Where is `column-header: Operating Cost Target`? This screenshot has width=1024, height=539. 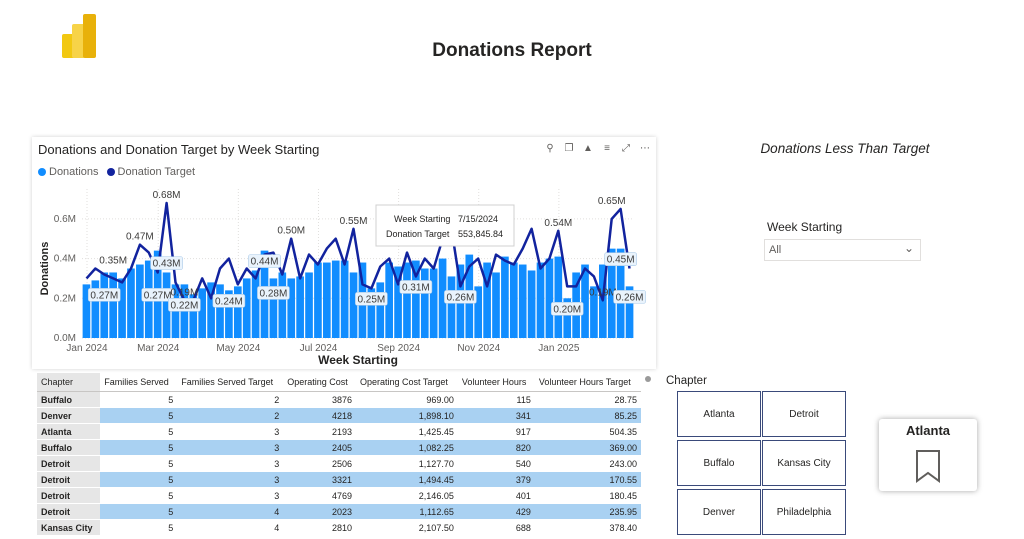 column-header: Operating Cost Target is located at coordinates (407, 382).